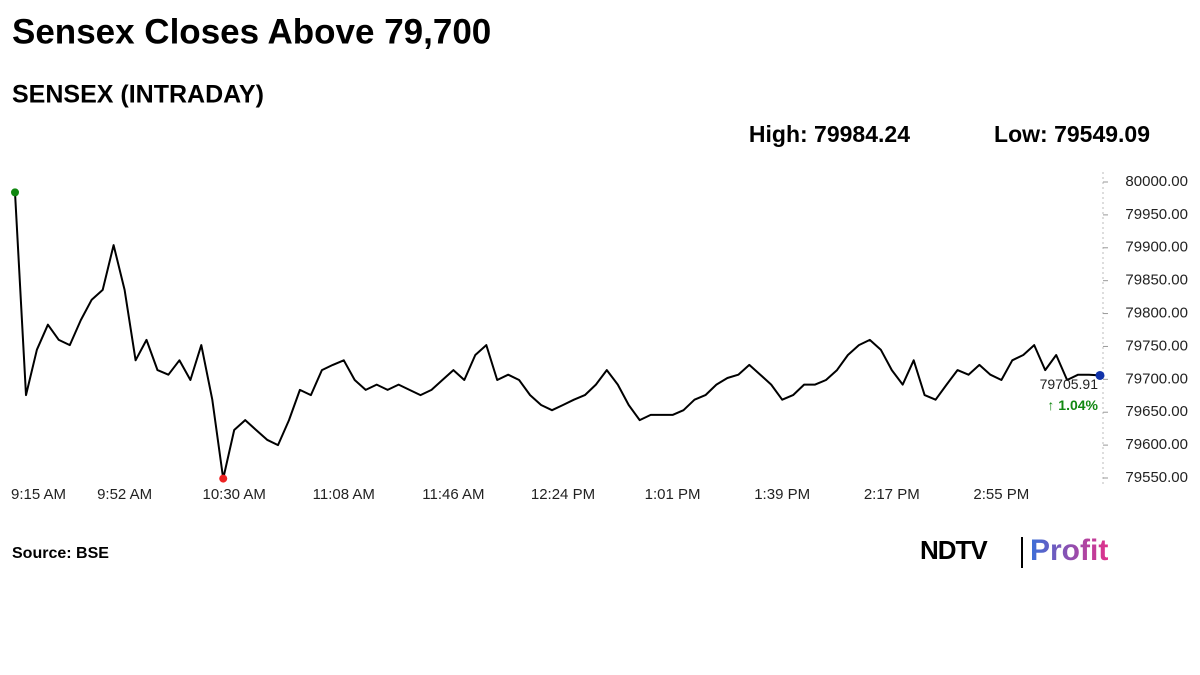 This screenshot has height=675, width=1200. I want to click on low-label: Low: 79549.09, so click(1072, 134).